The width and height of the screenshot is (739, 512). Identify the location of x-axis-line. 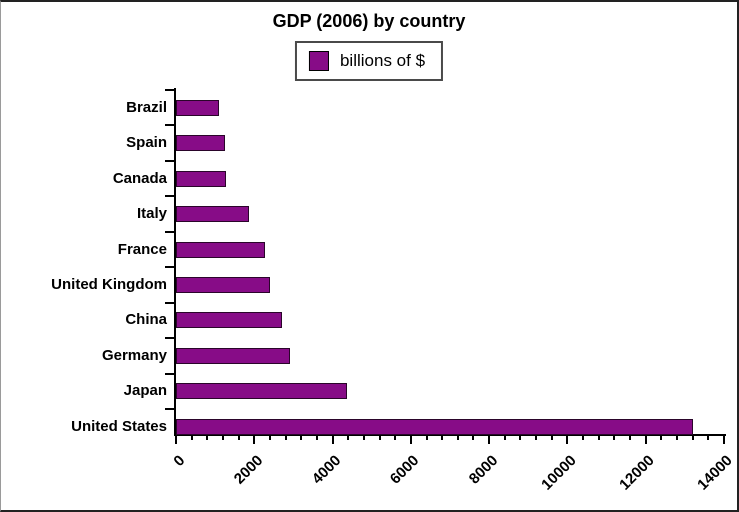
(450, 435).